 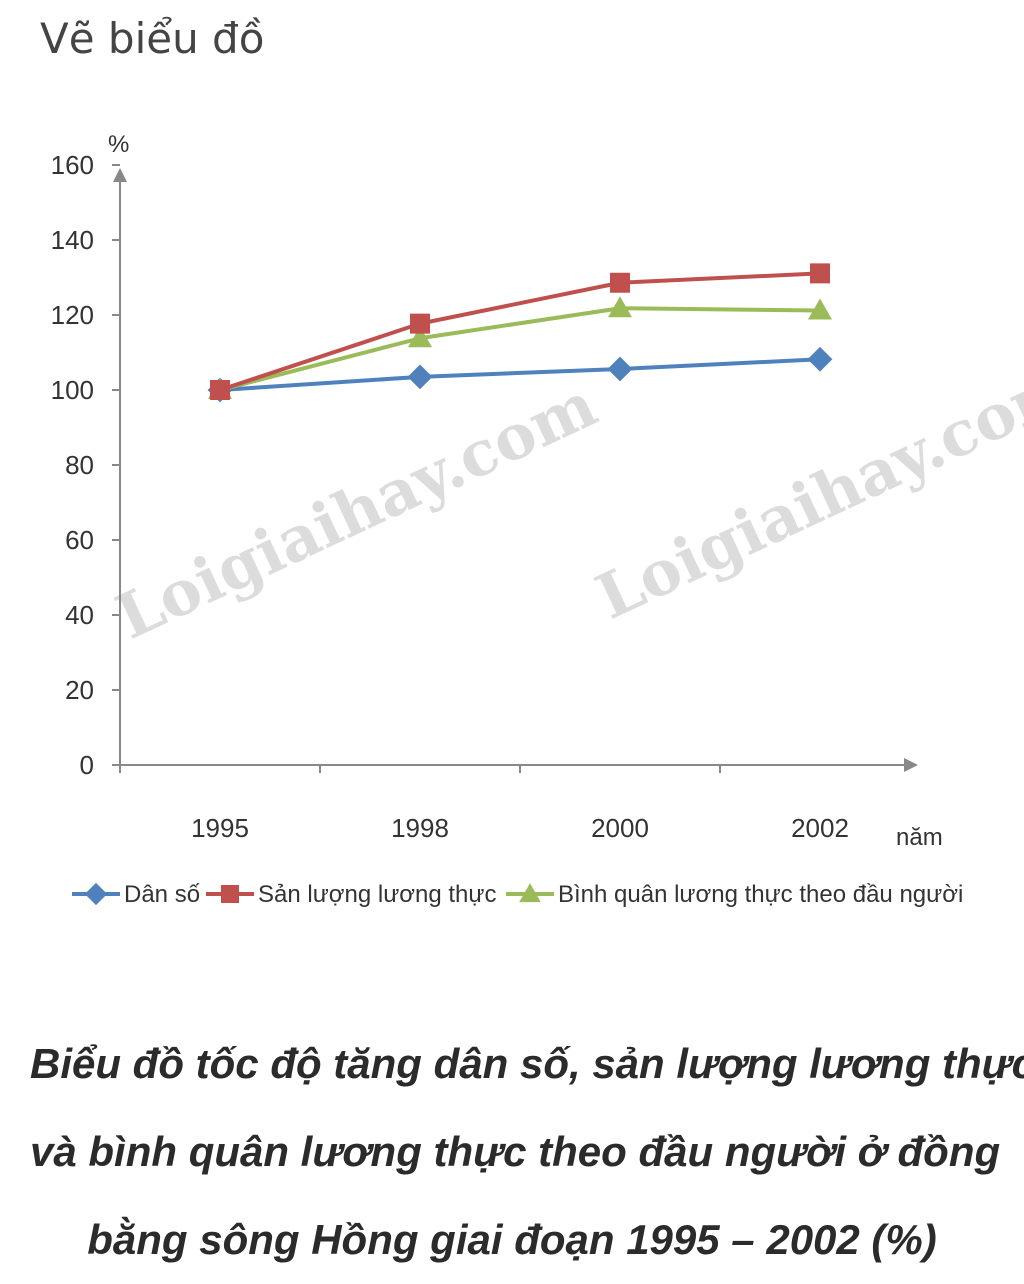 What do you see at coordinates (356, 511) in the screenshot?
I see `watermark-left: Loigiaihay.com` at bounding box center [356, 511].